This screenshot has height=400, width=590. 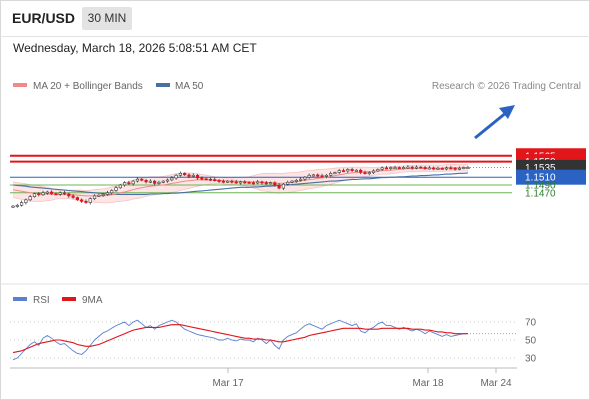 I want to click on timeframe-badge: 30 MIN, so click(x=107, y=18).